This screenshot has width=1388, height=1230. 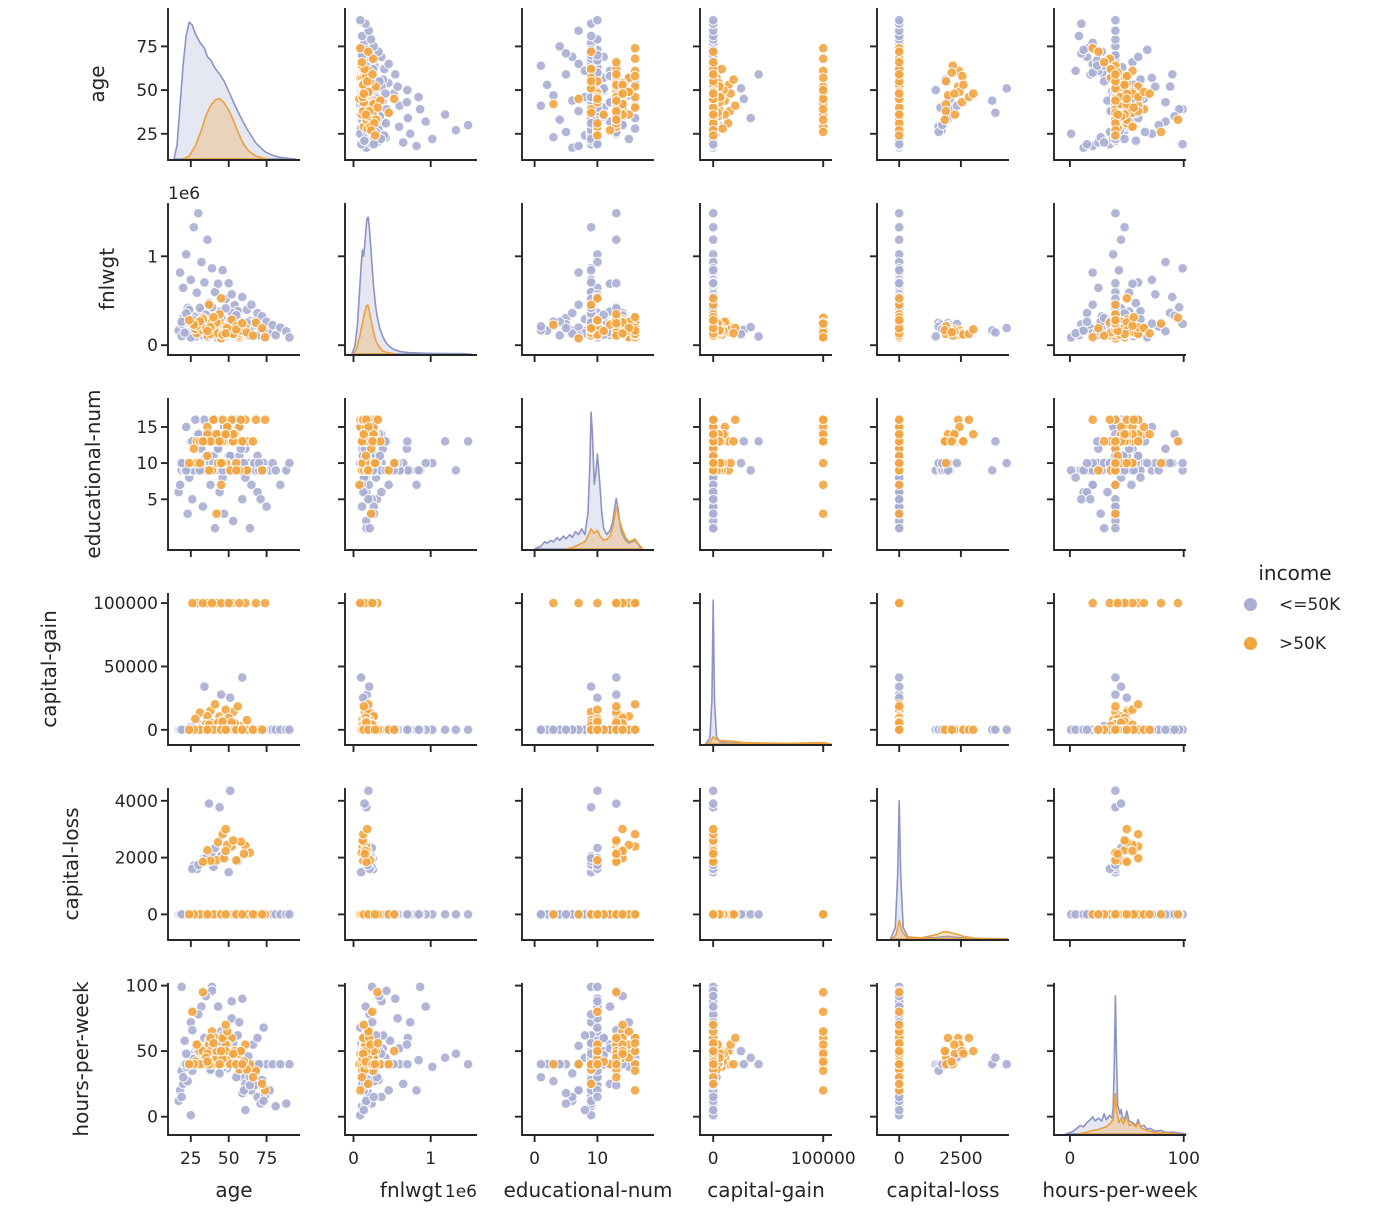 I want to click on cell-age-vs-hours-per-week, so click(x=1117, y=87).